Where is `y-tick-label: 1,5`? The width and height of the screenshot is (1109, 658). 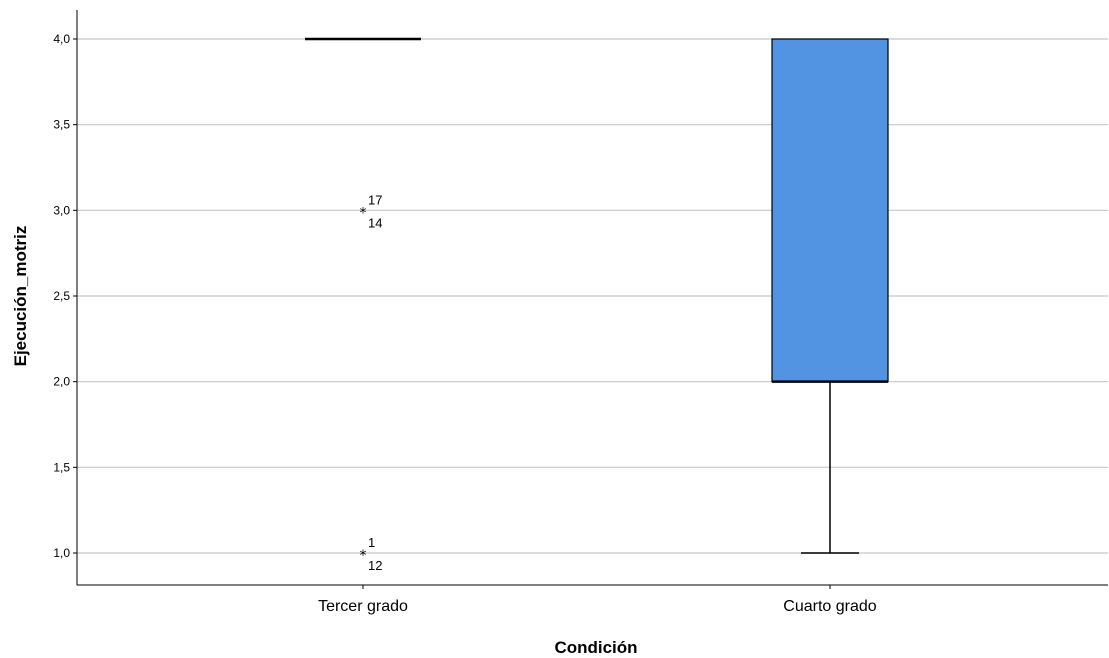
y-tick-label: 1,5 is located at coordinates (61, 467).